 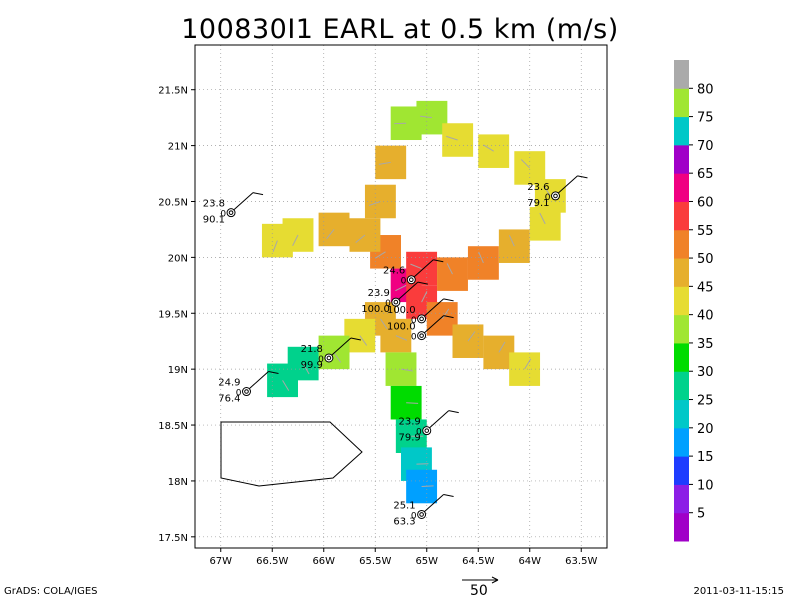 What do you see at coordinates (705, 146) in the screenshot?
I see `colorbar-label: 70` at bounding box center [705, 146].